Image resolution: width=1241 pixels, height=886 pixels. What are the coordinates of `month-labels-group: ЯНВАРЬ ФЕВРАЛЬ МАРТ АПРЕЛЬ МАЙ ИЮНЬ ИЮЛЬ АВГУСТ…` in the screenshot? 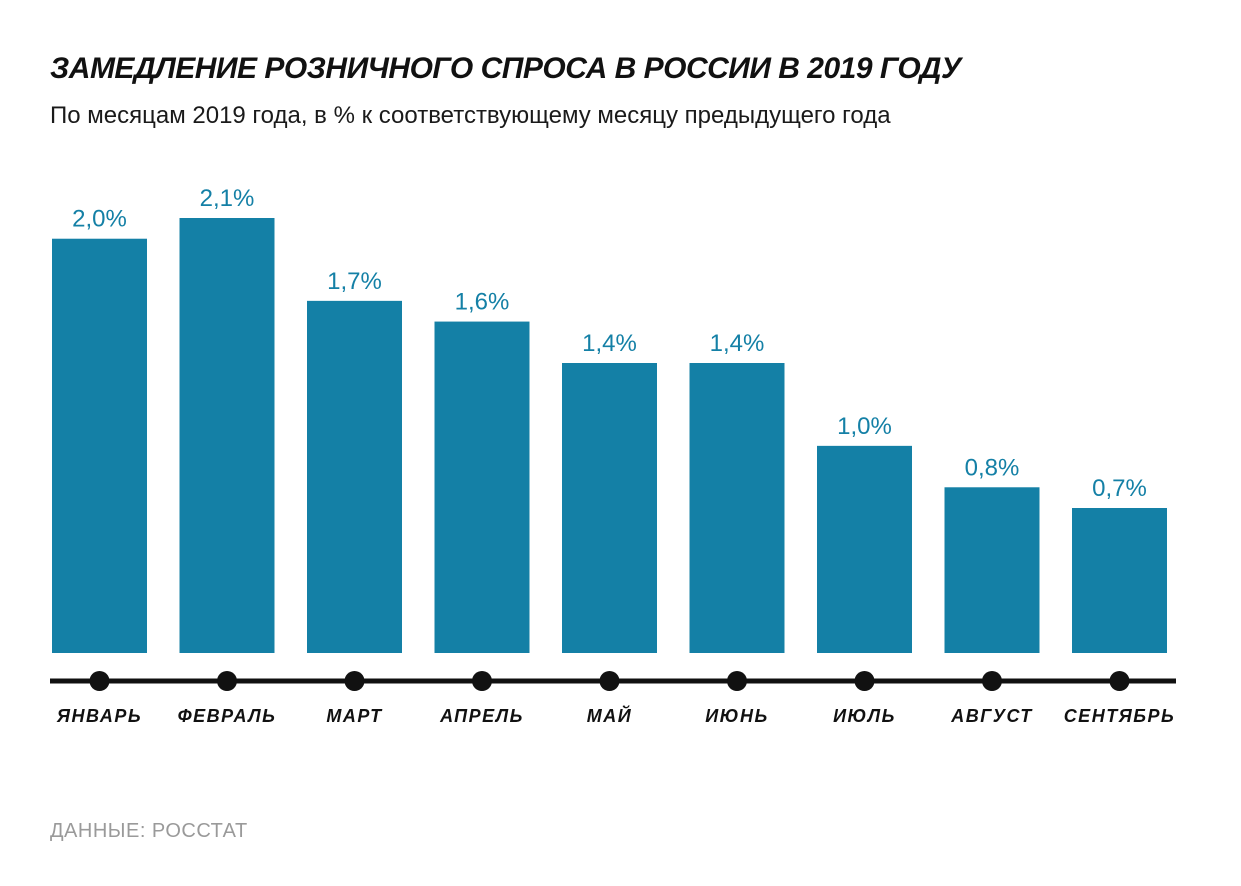 It's located at (616, 715).